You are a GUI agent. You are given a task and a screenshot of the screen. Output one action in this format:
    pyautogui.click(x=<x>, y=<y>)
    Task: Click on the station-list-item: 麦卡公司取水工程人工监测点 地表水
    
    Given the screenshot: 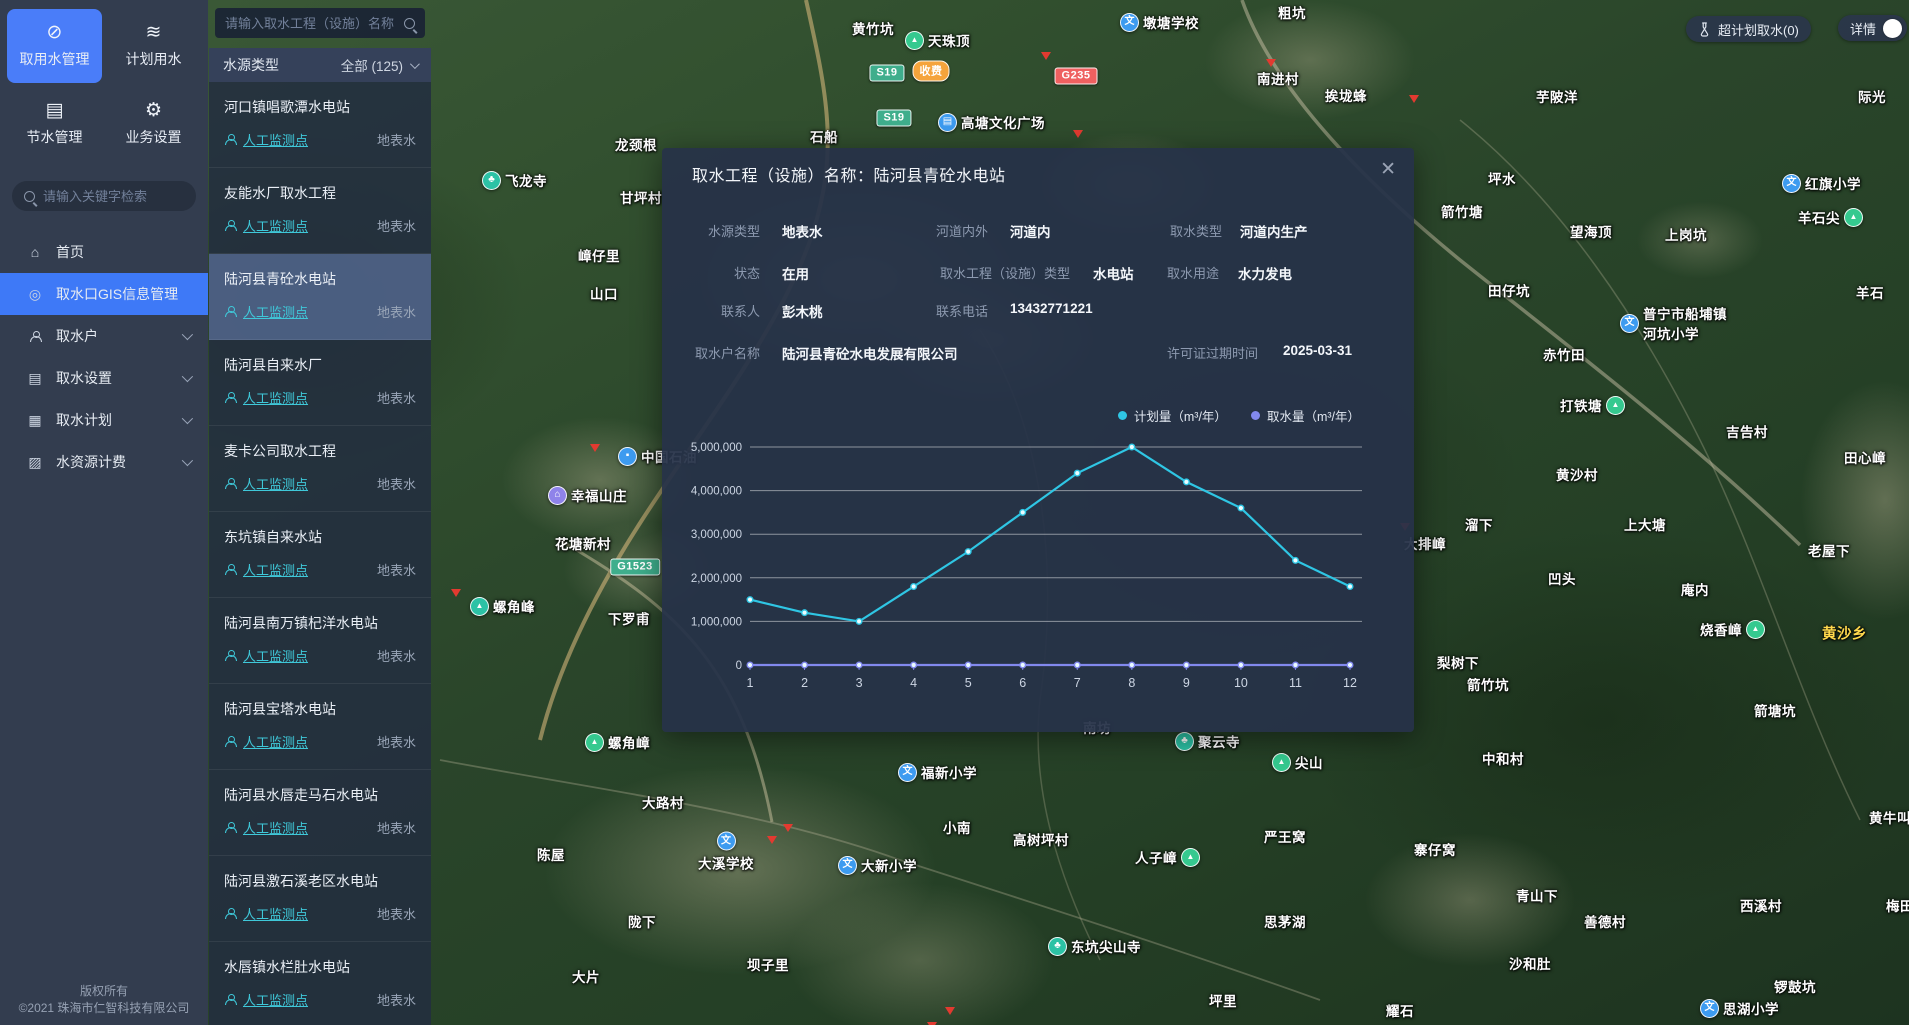 What is the action you would take?
    pyautogui.click(x=320, y=469)
    